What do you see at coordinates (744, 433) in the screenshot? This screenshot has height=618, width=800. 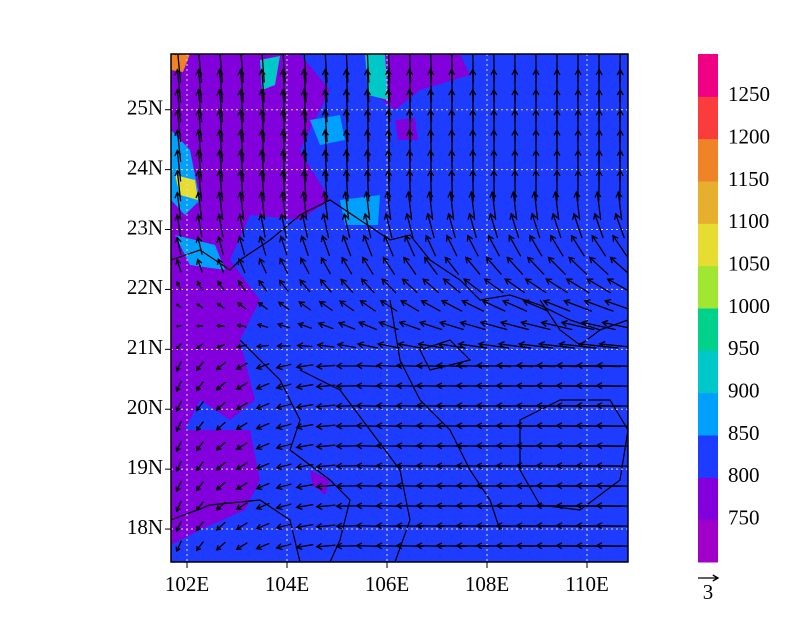 I see `colorbar-label: 850` at bounding box center [744, 433].